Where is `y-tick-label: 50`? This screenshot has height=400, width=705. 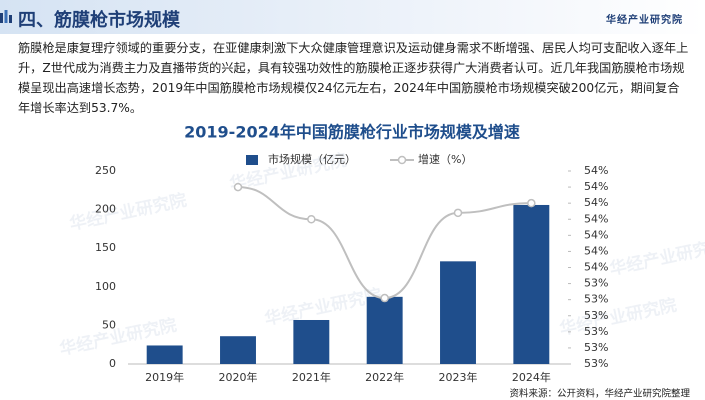 y-tick-label: 50 is located at coordinates (109, 324).